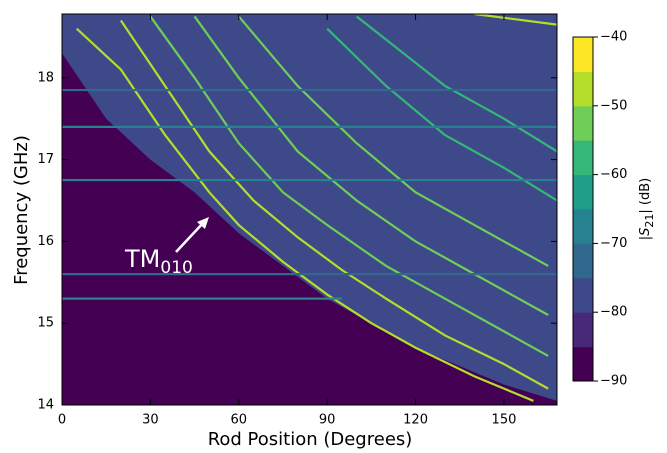  I want to click on y-tick-label: 16, so click(45, 241).